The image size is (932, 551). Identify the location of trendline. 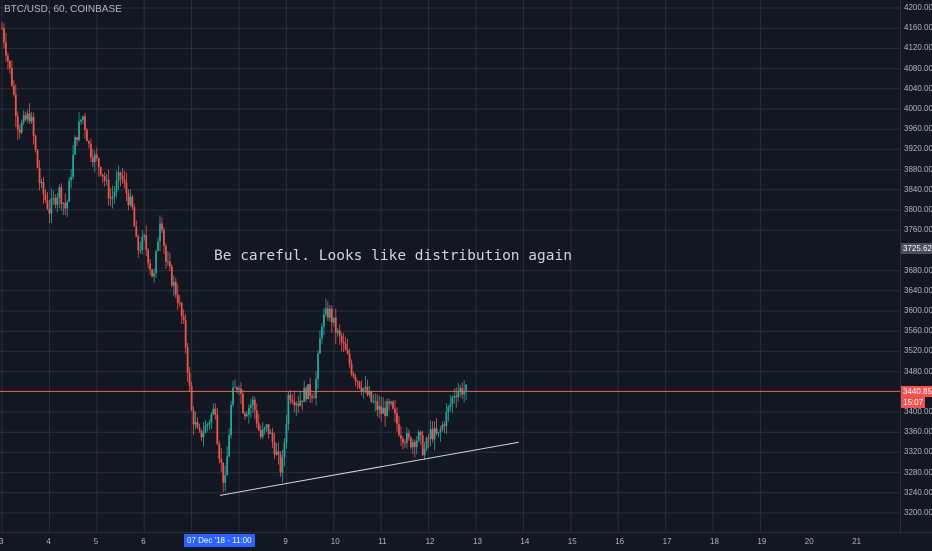
(369, 468).